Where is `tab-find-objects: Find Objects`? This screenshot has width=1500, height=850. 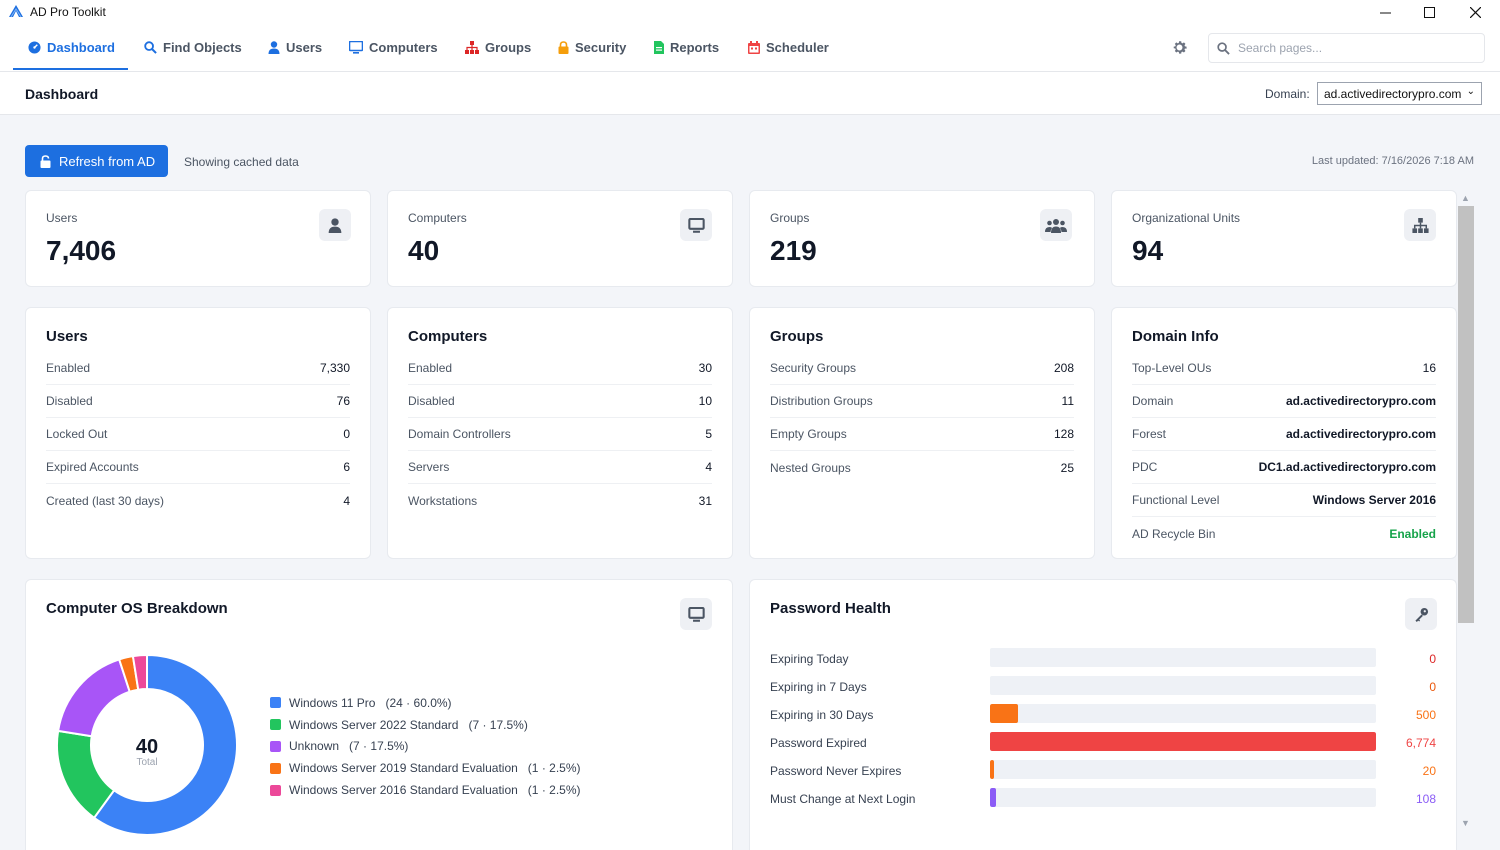
tab-find-objects: Find Objects is located at coordinates (193, 47).